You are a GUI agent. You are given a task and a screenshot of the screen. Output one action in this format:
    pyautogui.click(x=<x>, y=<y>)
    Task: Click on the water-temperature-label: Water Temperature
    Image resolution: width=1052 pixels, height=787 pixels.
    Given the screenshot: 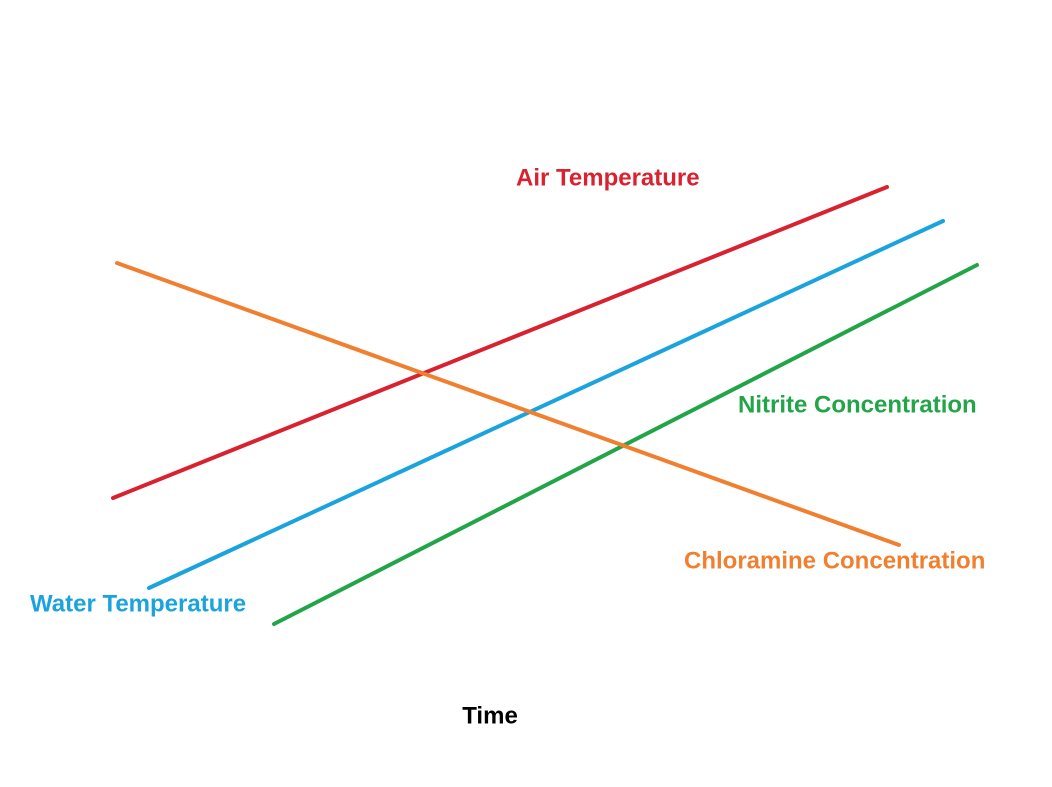 What is the action you would take?
    pyautogui.click(x=138, y=603)
    